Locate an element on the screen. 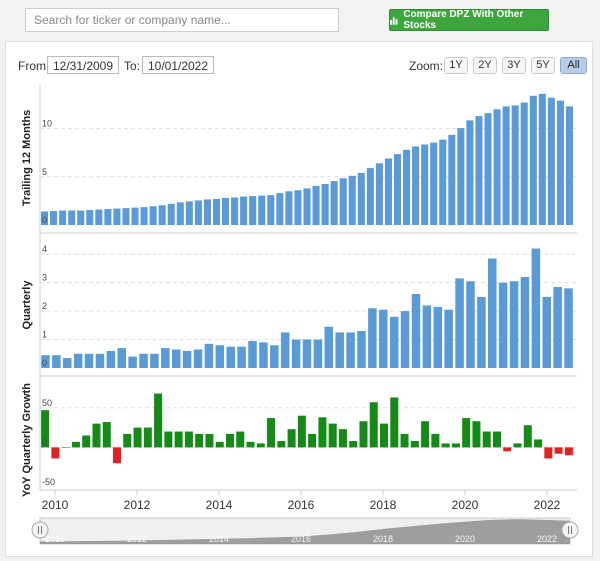 The image size is (600, 561). compare-stocks-button: Compare DPZ With Other Stocks is located at coordinates (469, 20).